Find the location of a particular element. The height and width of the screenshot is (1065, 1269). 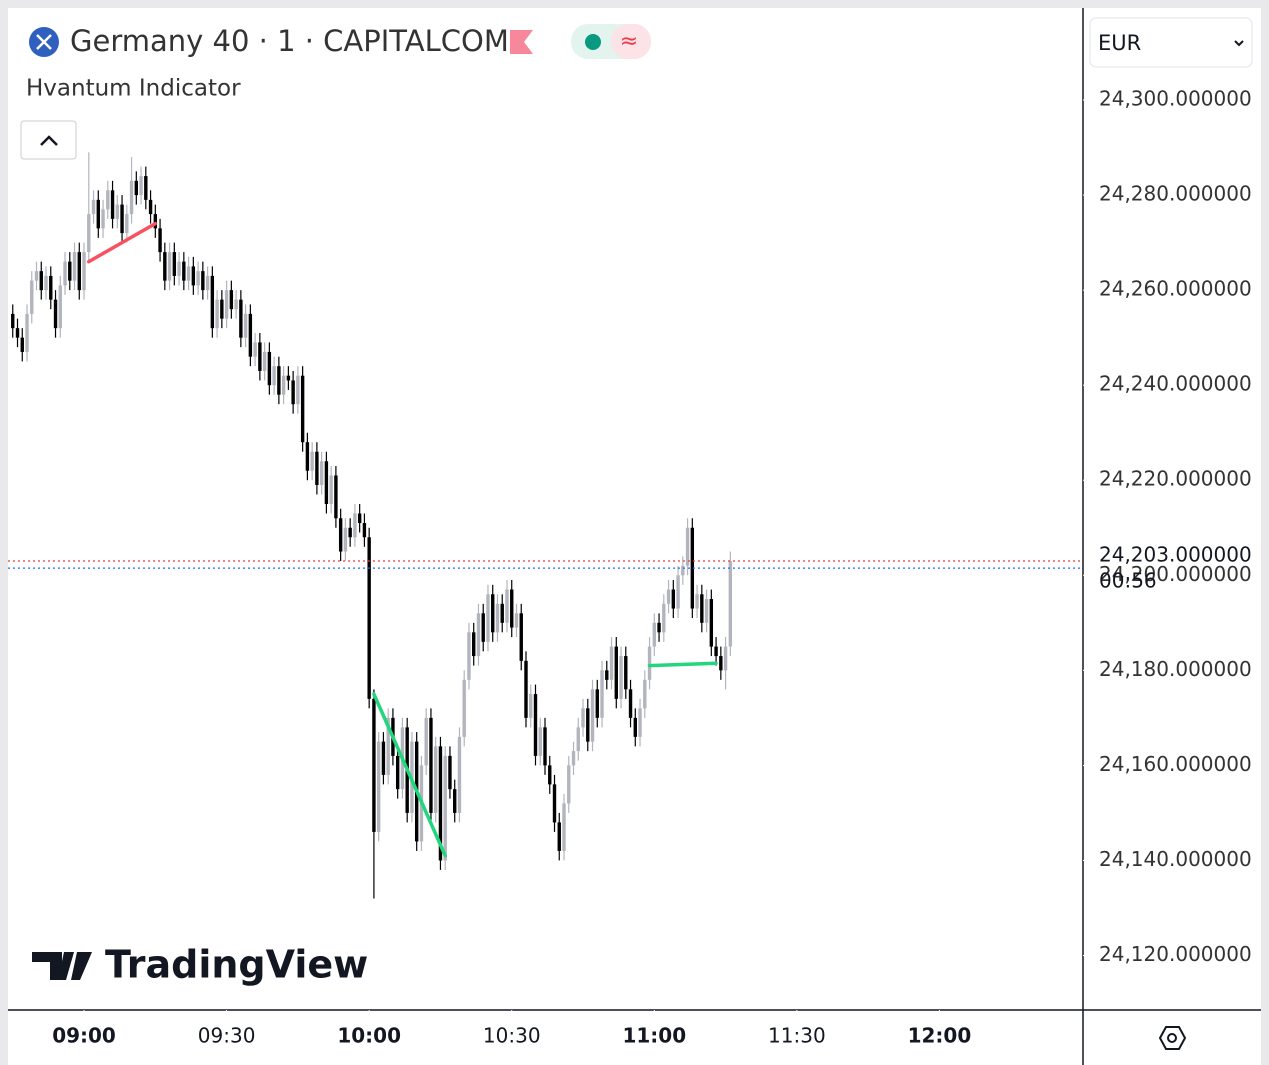

x-tick-label: 10:00 is located at coordinates (369, 1036).